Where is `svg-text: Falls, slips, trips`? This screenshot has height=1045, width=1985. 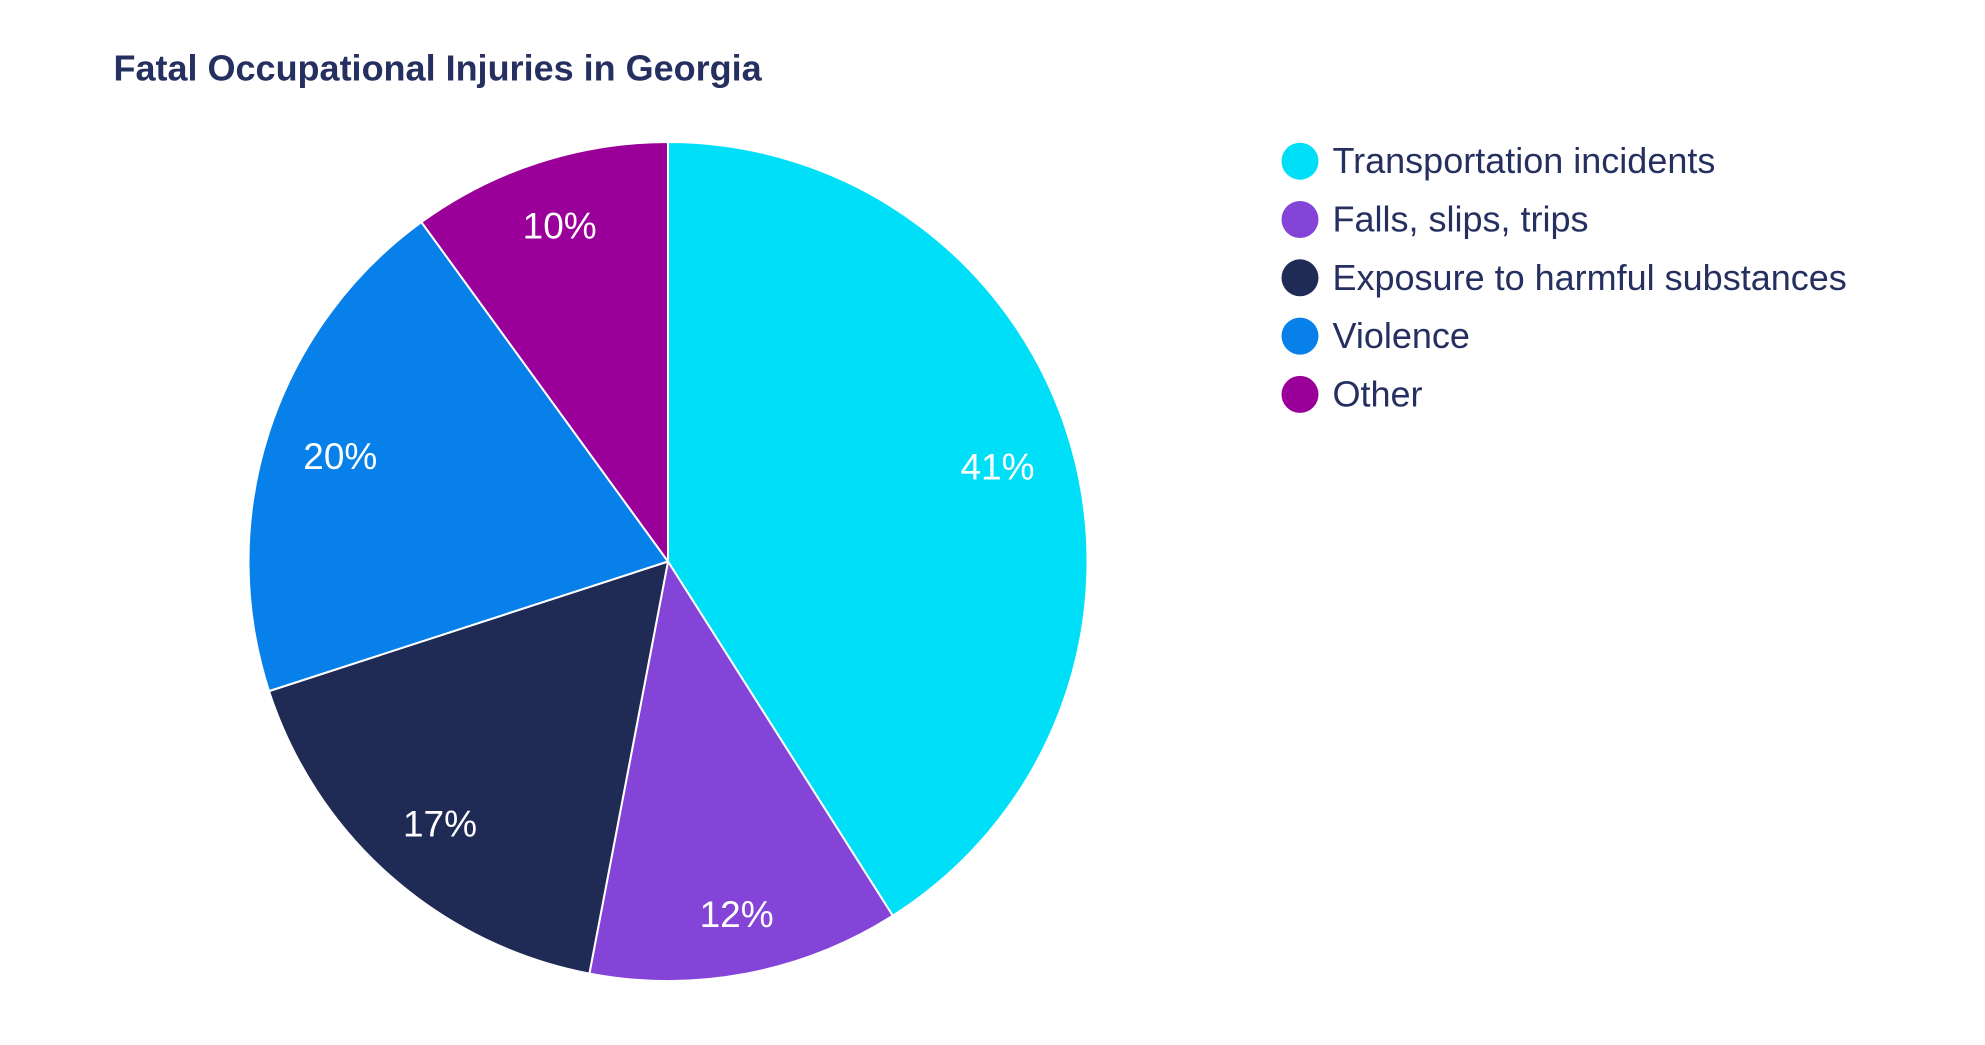
svg-text: Falls, slips, trips is located at coordinates (1461, 219).